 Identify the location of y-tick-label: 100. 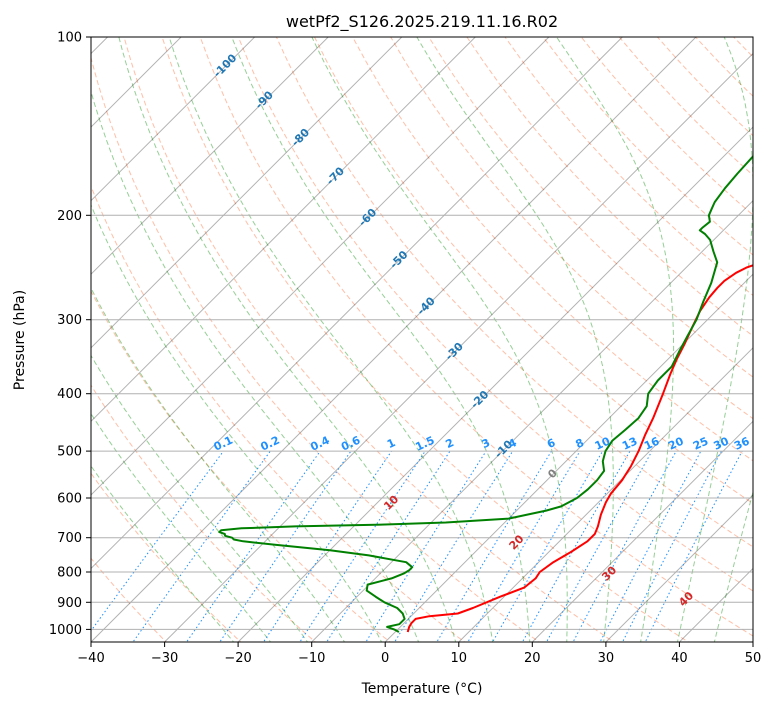
(69, 38).